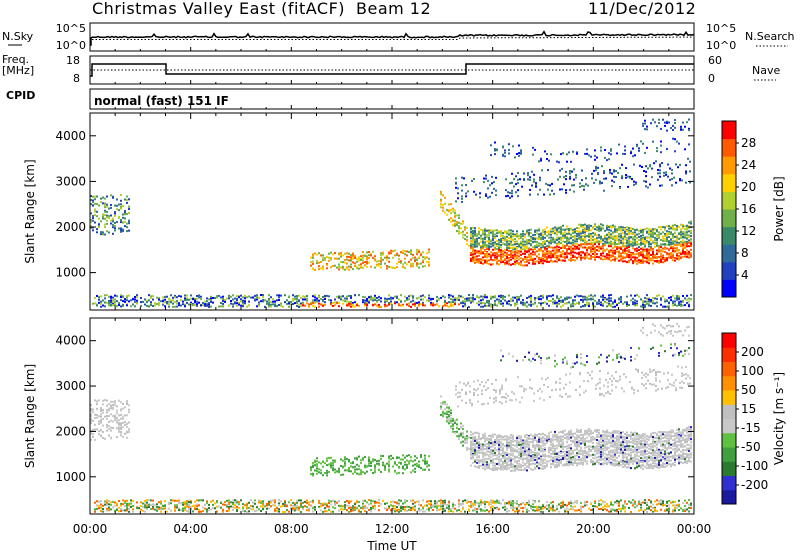  What do you see at coordinates (18, 36) in the screenshot?
I see `nsky-label: N.Sky` at bounding box center [18, 36].